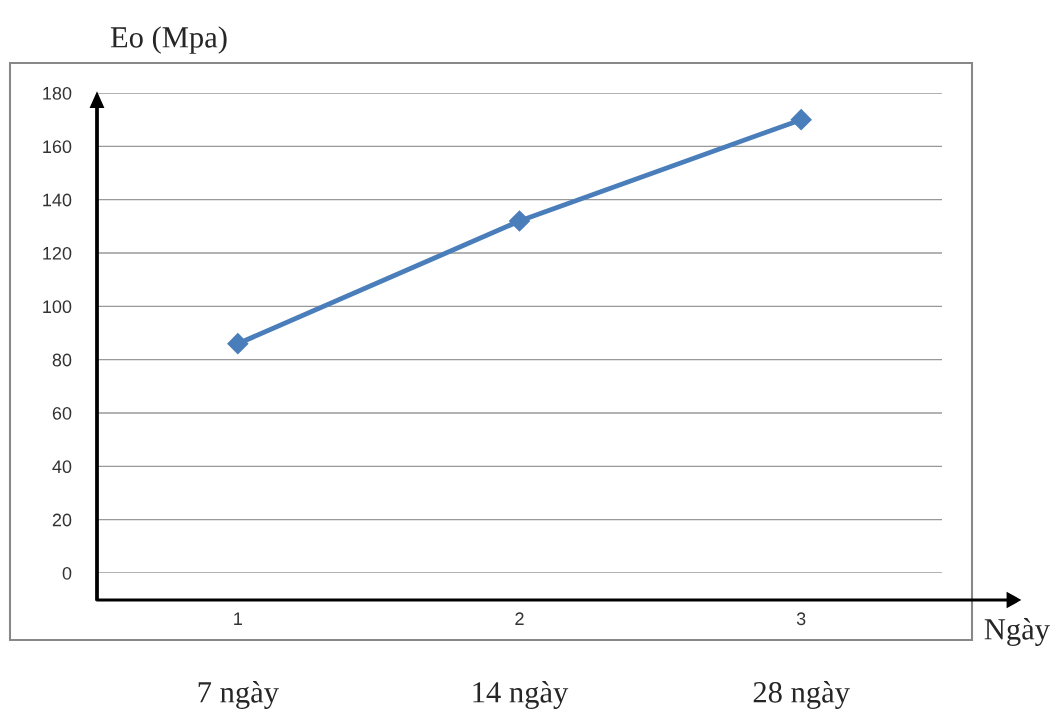 The width and height of the screenshot is (1059, 715). Describe the element at coordinates (238, 618) in the screenshot. I see `x-tick-label: 1` at that location.